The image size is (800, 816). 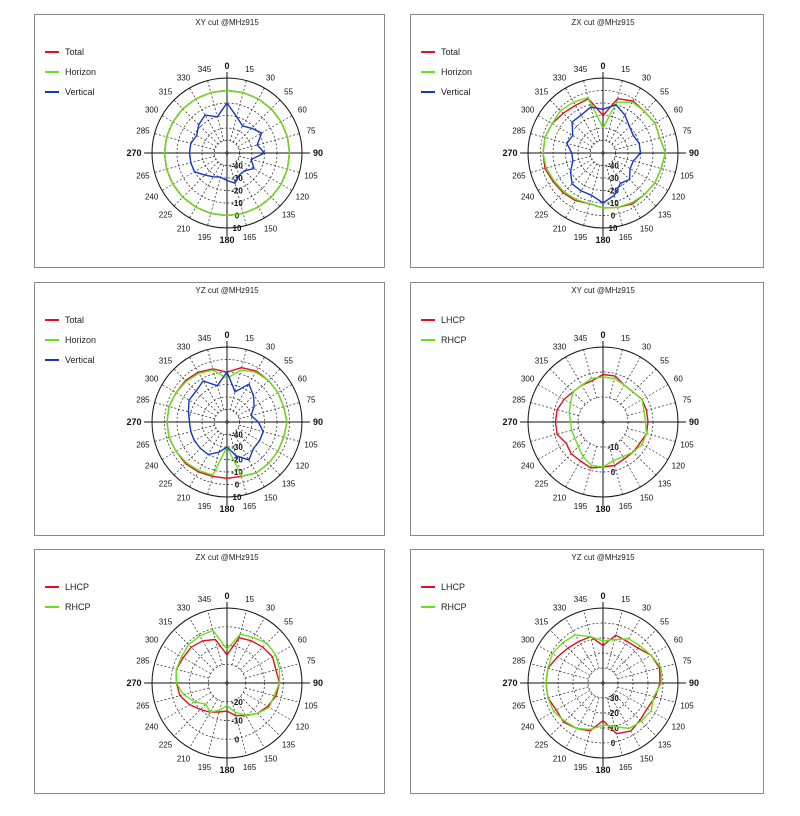 What do you see at coordinates (152, 727) in the screenshot?
I see `angle-tick-label: 240` at bounding box center [152, 727].